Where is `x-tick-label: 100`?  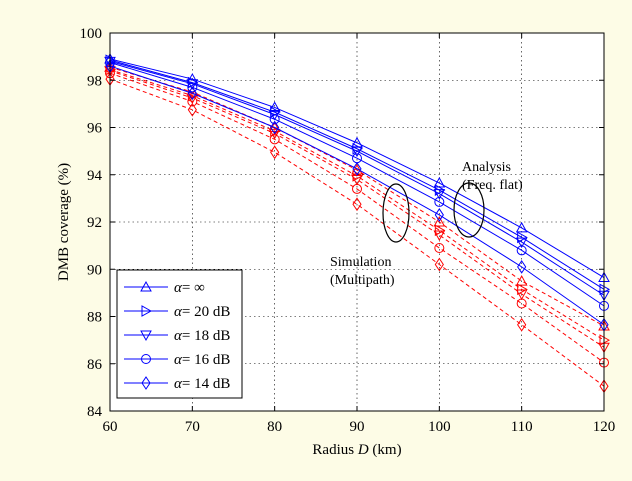 x-tick-label: 100 is located at coordinates (439, 427).